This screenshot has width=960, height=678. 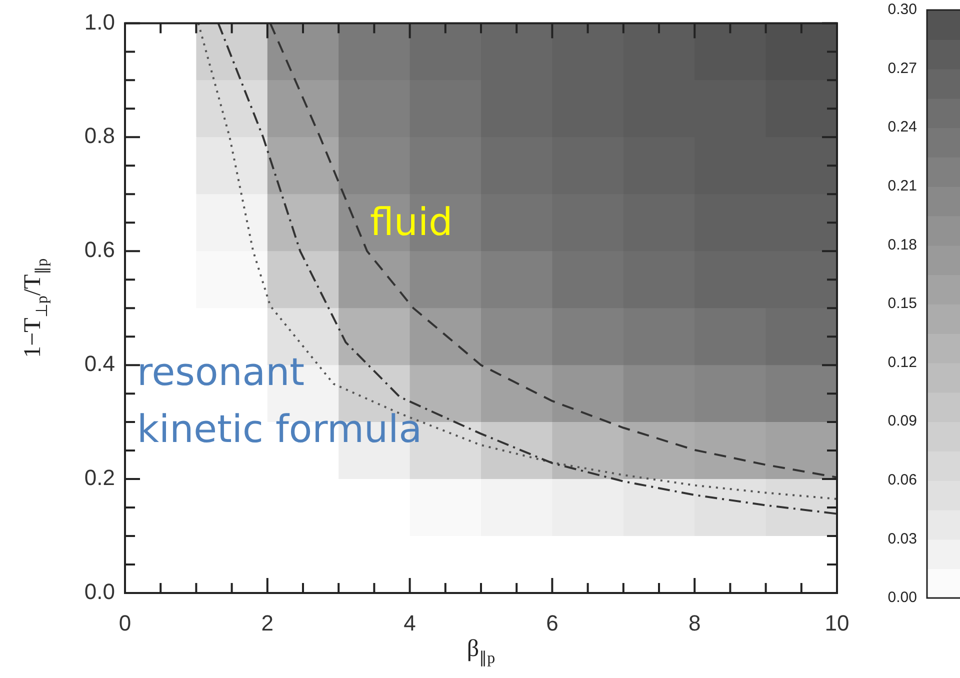 I want to click on y-tick-label: 0.2, so click(x=99, y=477).